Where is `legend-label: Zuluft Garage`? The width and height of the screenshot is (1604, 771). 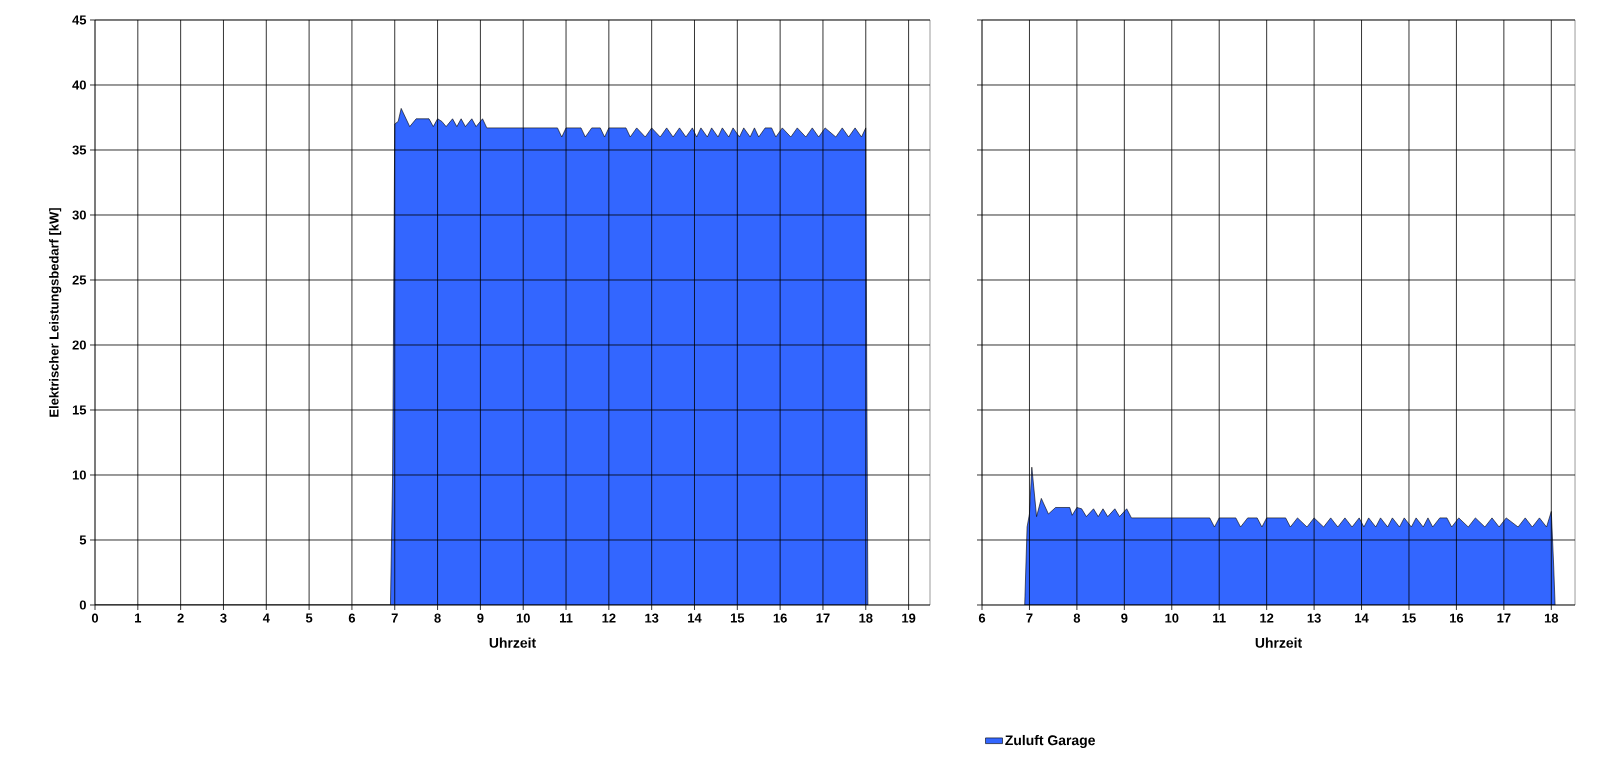
legend-label: Zuluft Garage is located at coordinates (1050, 741).